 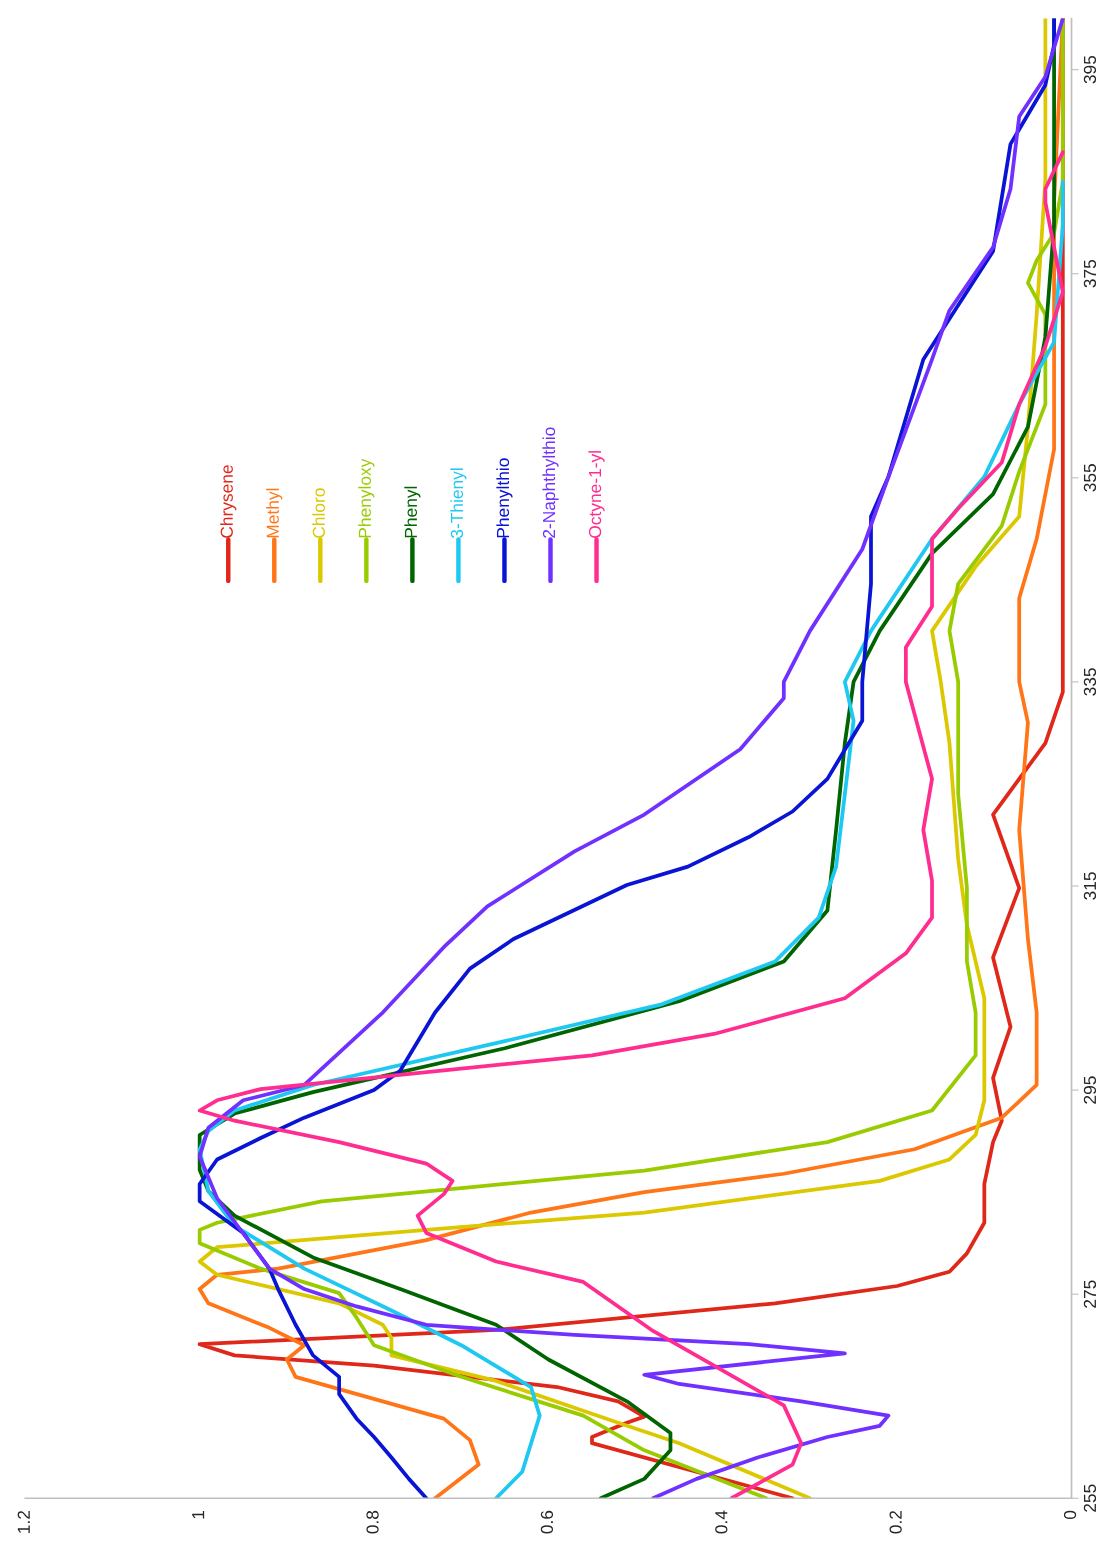 I want to click on y-tick-label: 295, so click(x=1090, y=1090).